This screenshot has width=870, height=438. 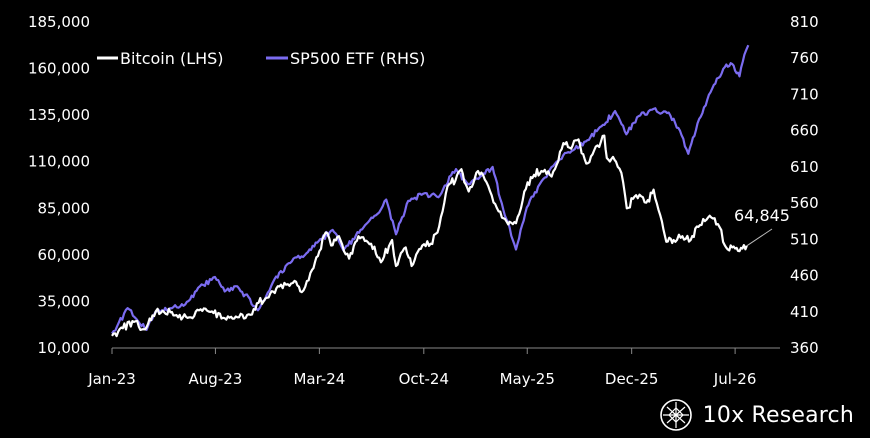 What do you see at coordinates (804, 203) in the screenshot?
I see `right-tick-label: 560` at bounding box center [804, 203].